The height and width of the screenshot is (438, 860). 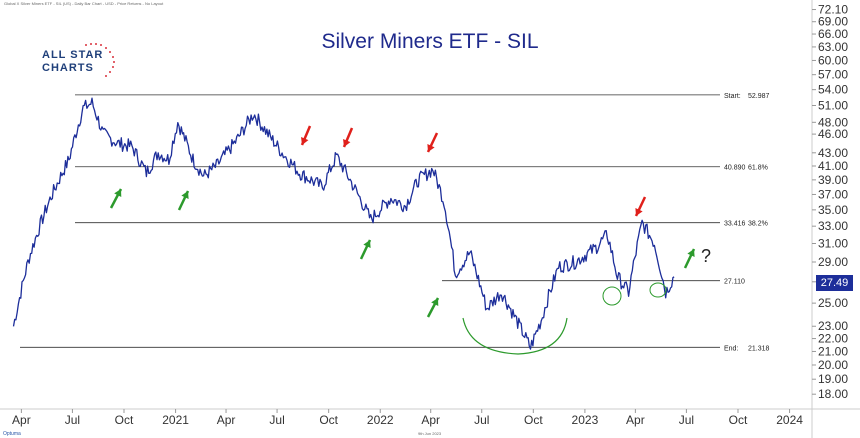 I want to click on y-tick-label: 22.00, so click(x=833, y=339).